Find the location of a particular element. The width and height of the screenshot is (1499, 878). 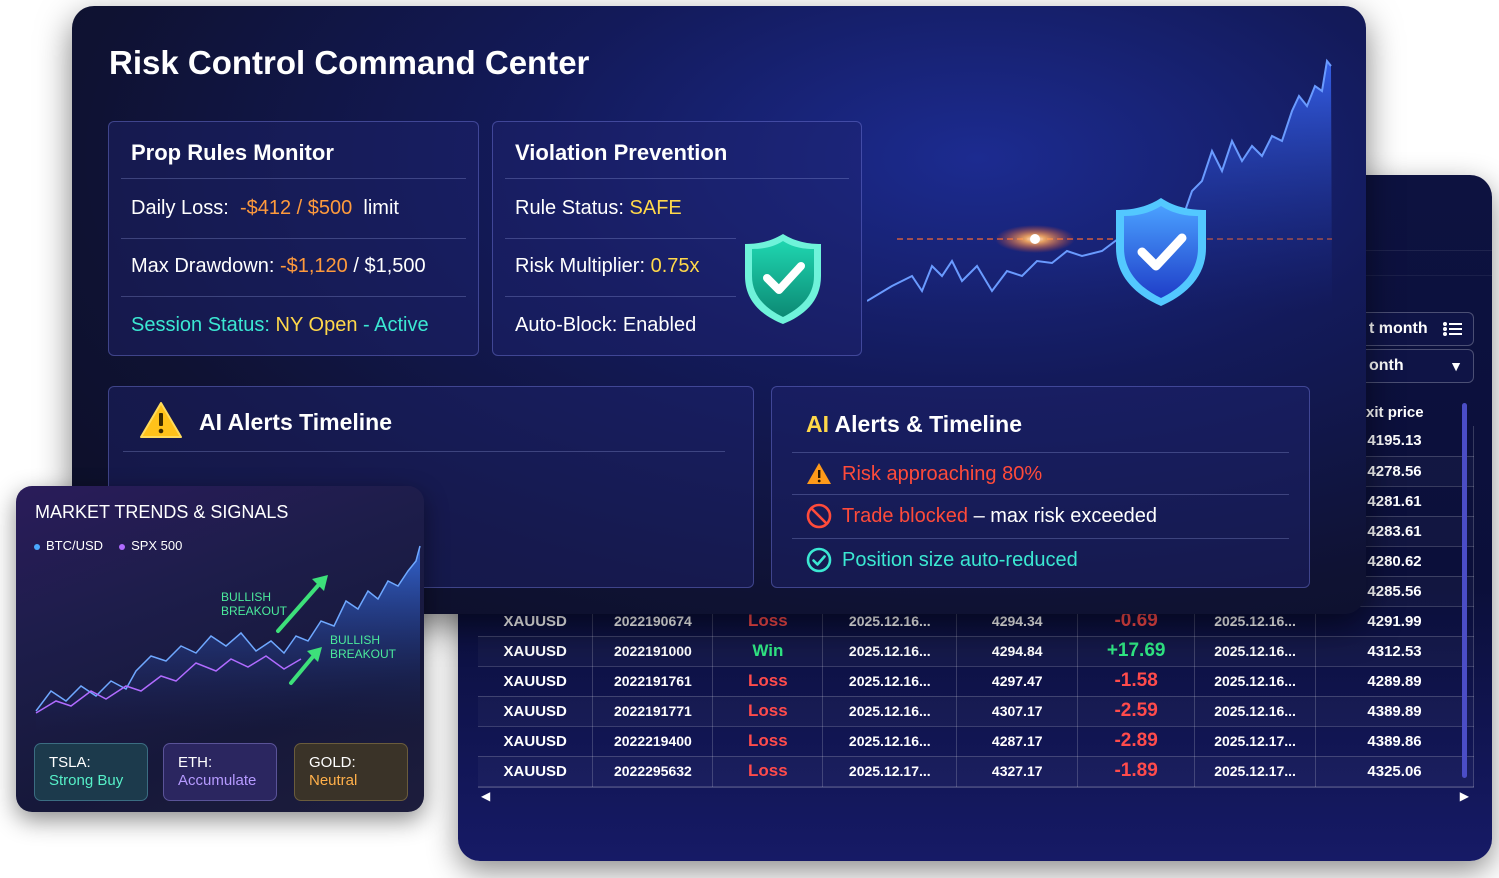

ai-alerts-title-rest: Alerts & Timeline is located at coordinates (928, 424).